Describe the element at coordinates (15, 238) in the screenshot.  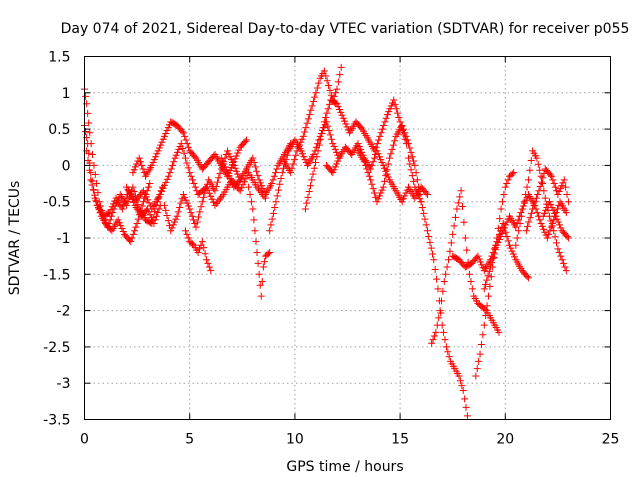
I see `y-axis-label: SDTVAR / TECUs` at that location.